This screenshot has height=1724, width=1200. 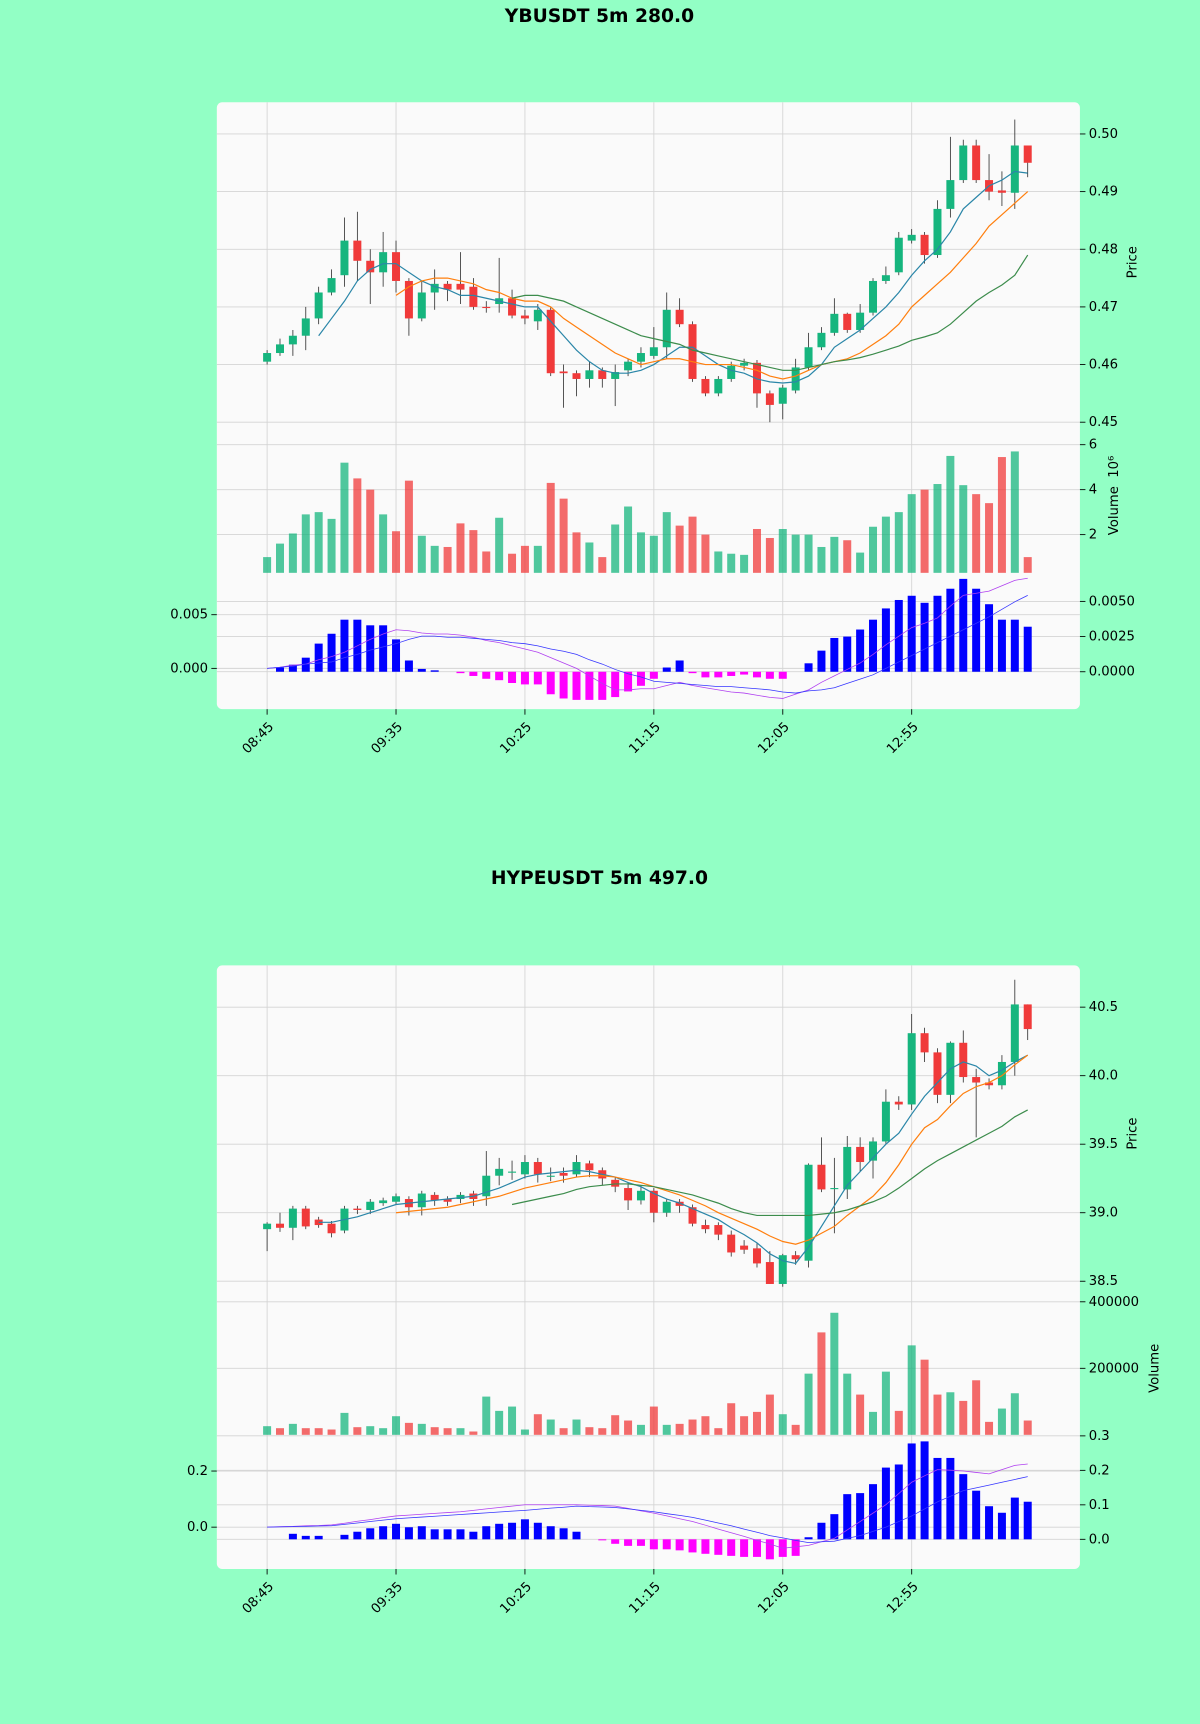 I want to click on volume-tick-label: 6, so click(x=1093, y=445).